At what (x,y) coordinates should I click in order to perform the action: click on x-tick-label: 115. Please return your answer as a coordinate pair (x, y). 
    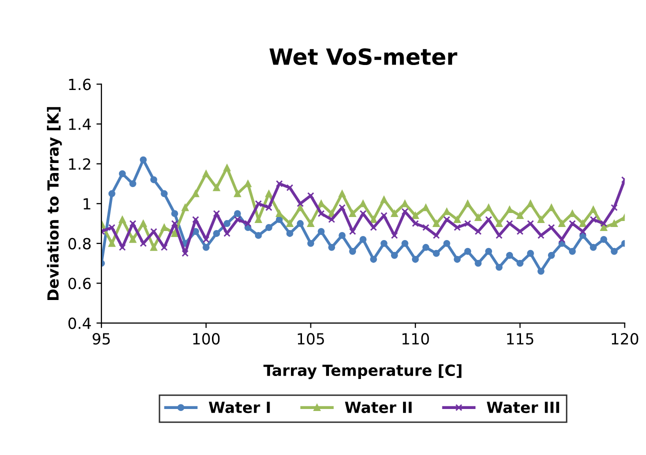
    Looking at the image, I should click on (520, 339).